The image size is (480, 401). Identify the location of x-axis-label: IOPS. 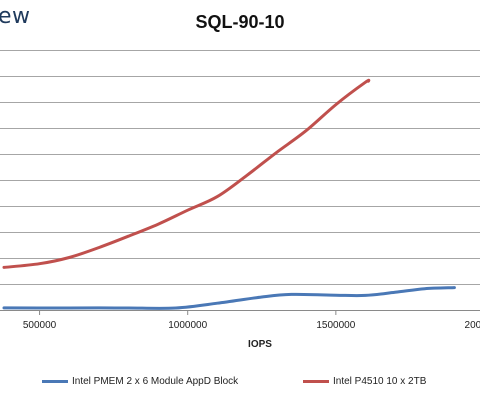
(260, 344).